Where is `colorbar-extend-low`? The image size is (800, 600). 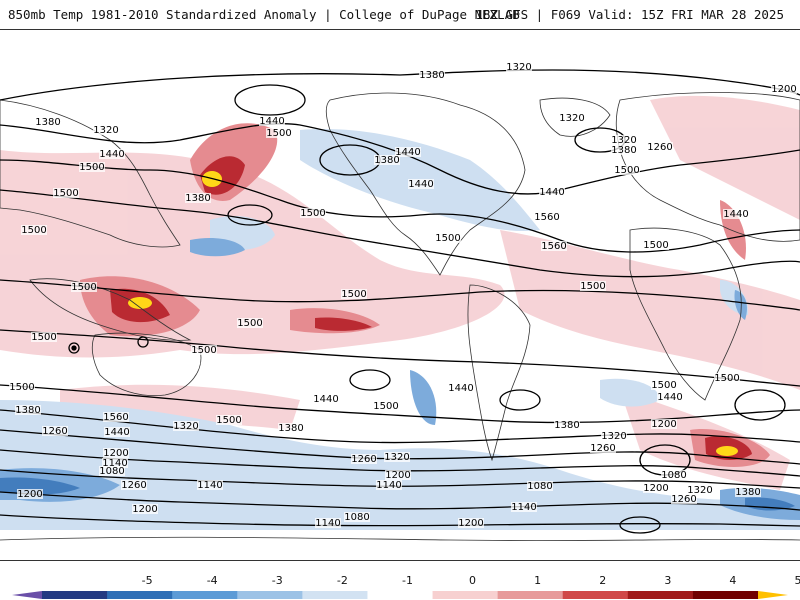
colorbar-extend-low is located at coordinates (27, 595).